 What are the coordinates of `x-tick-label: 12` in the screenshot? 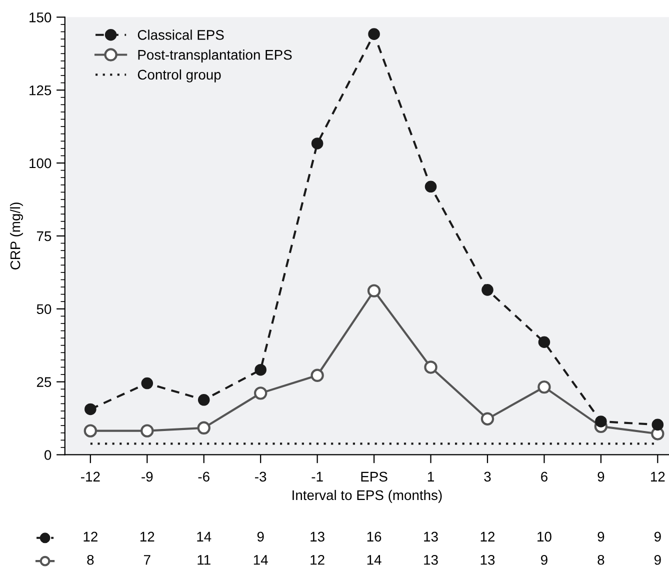 It's located at (657, 477).